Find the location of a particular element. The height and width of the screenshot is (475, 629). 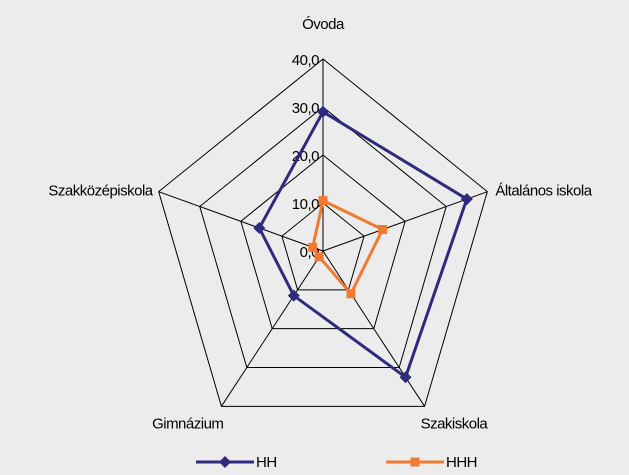

series-line is located at coordinates (348, 247).